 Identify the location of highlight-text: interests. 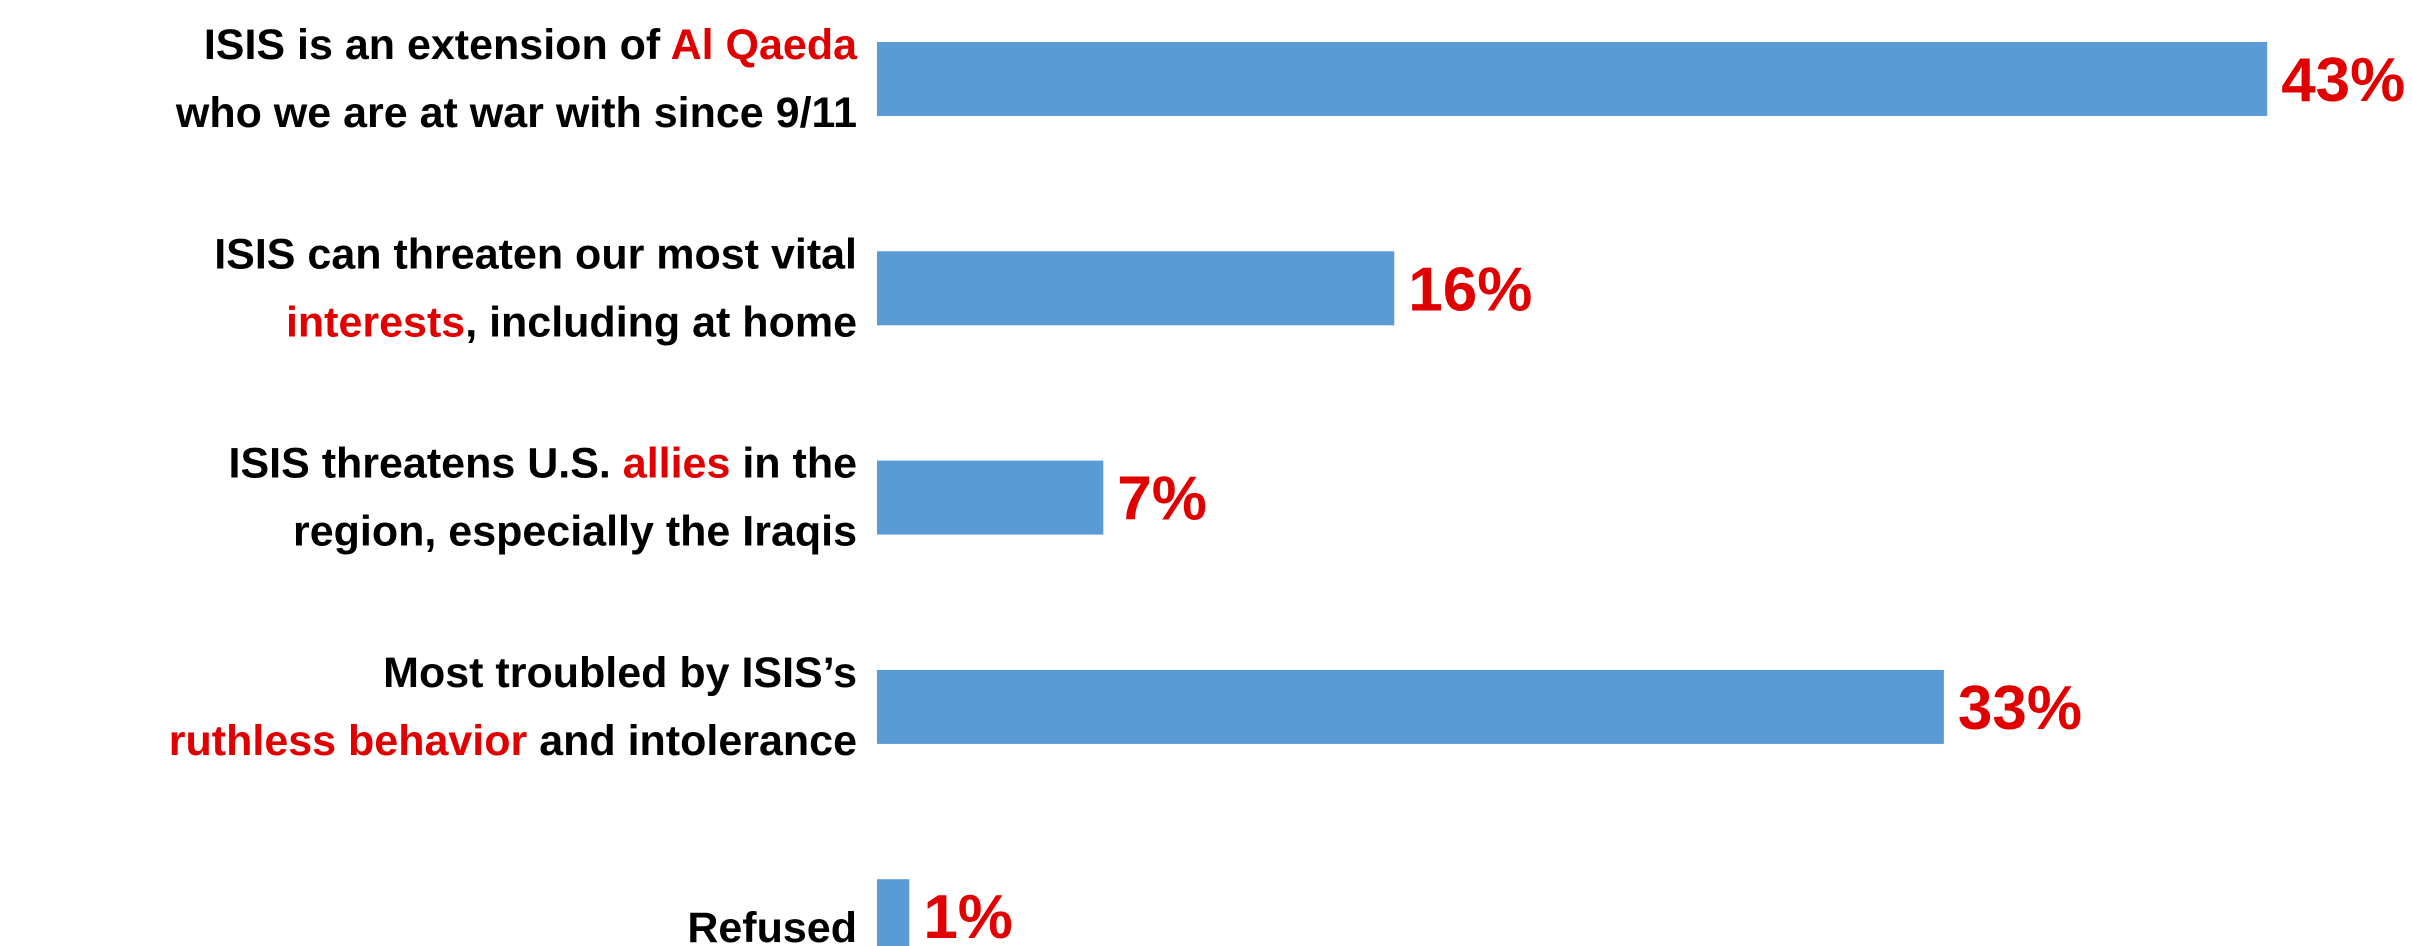
(375, 322).